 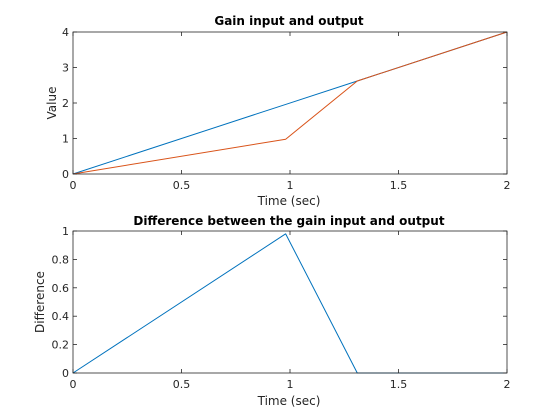 I want to click on top-y-axis-label: Value, so click(x=52, y=103).